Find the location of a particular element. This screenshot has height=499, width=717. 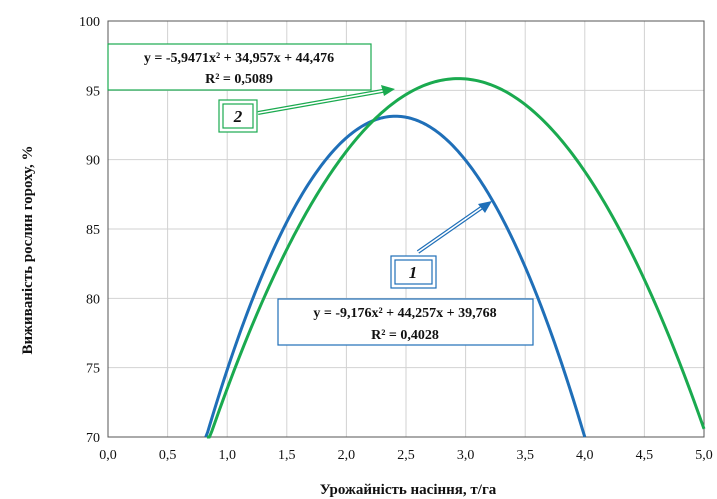

r2-series-2: R² = 0,5089 is located at coordinates (239, 79).